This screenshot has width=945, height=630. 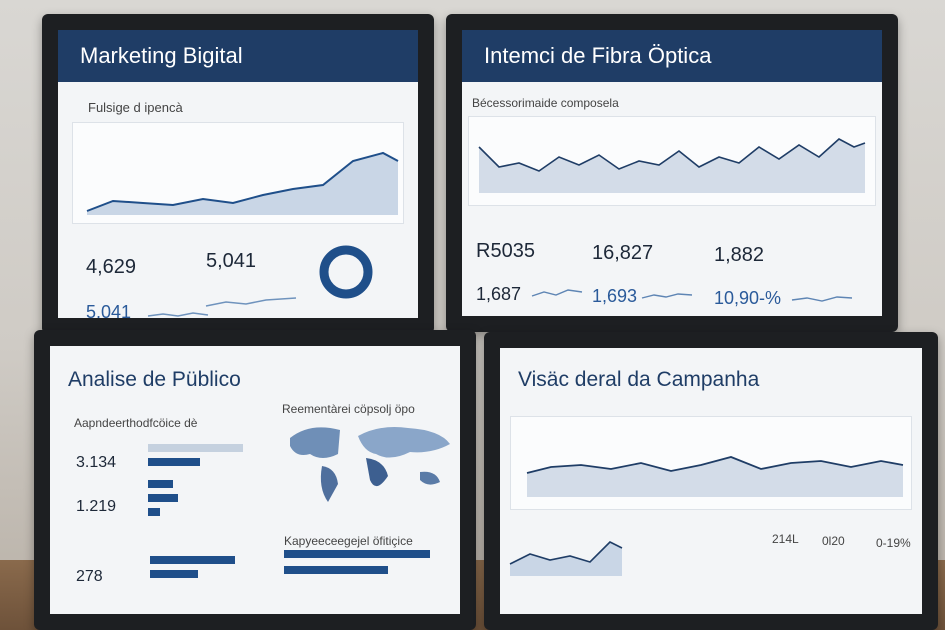 I want to click on kpi-sub-value: 1,693, so click(x=615, y=296).